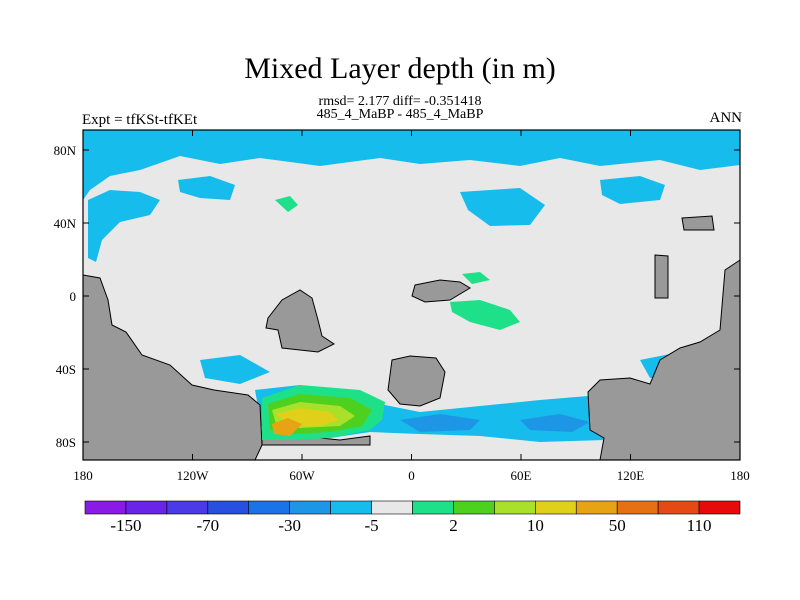 The height and width of the screenshot is (600, 800). What do you see at coordinates (124, 226) in the screenshot?
I see `north-atlantic-arm` at bounding box center [124, 226].